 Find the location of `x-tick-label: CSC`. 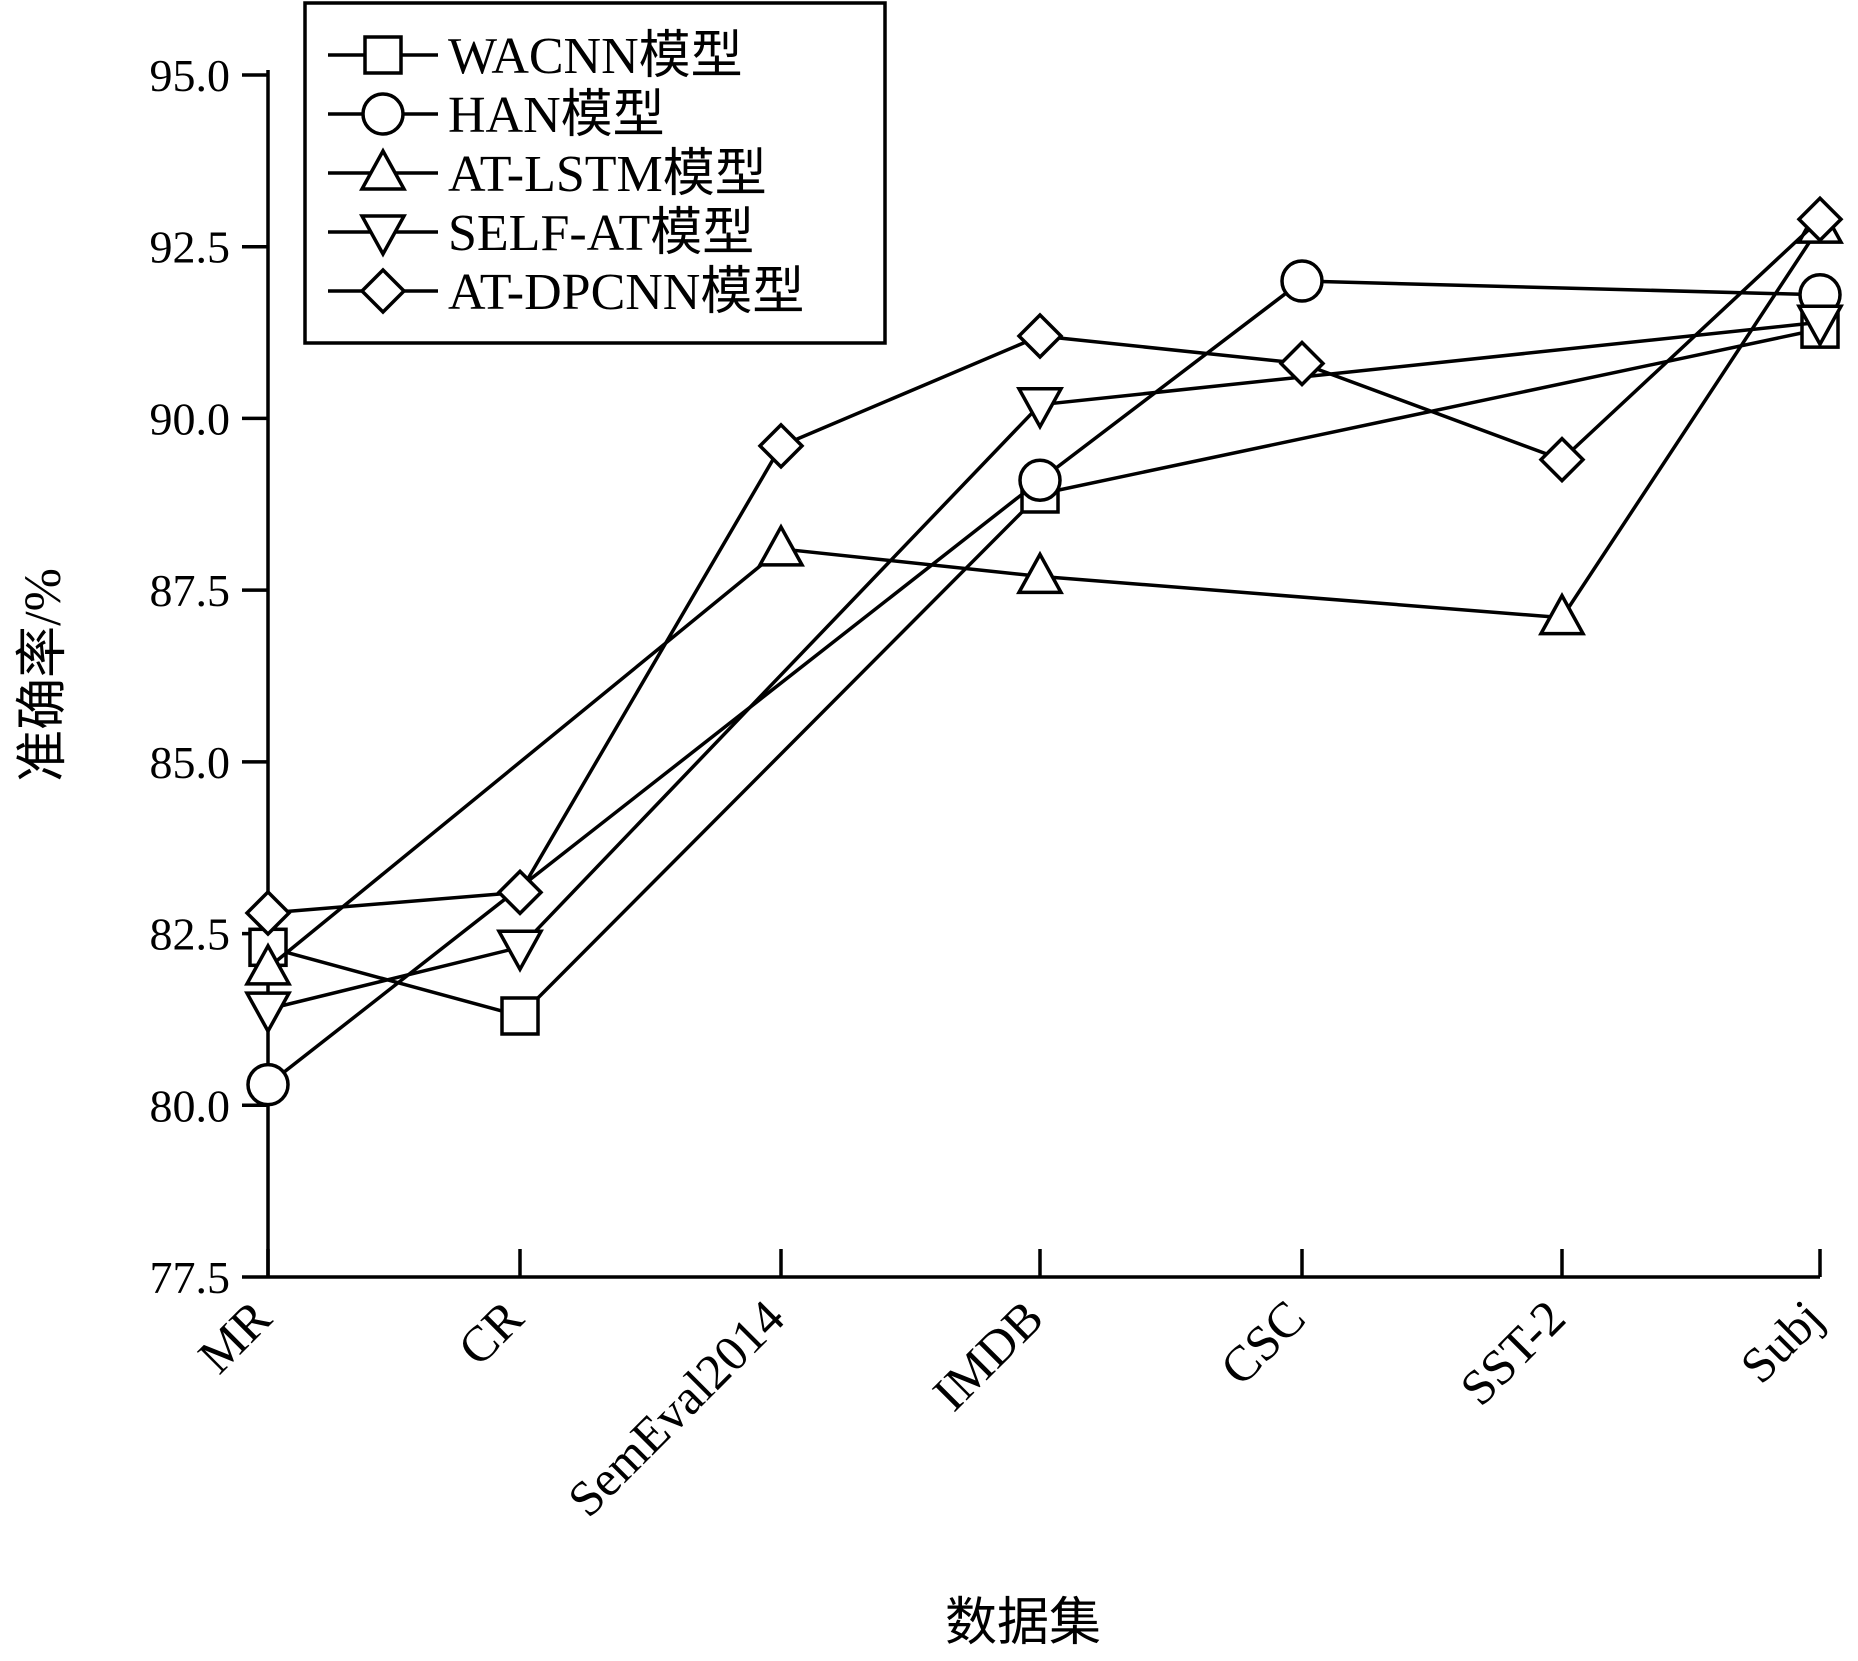

x-tick-label: CSC is located at coordinates (1262, 1342).